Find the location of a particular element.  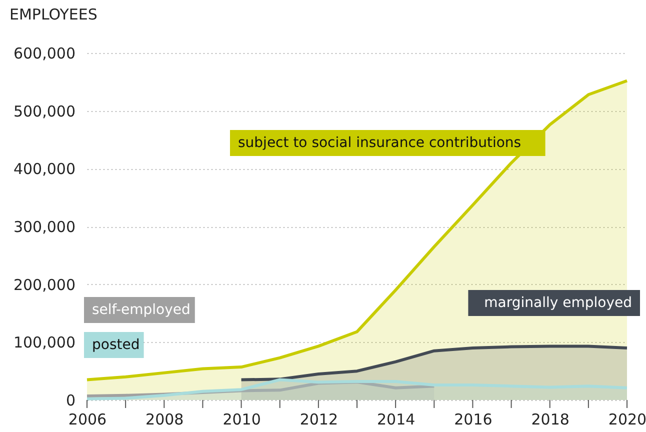

y-tick-label: 300,000 is located at coordinates (44, 227).